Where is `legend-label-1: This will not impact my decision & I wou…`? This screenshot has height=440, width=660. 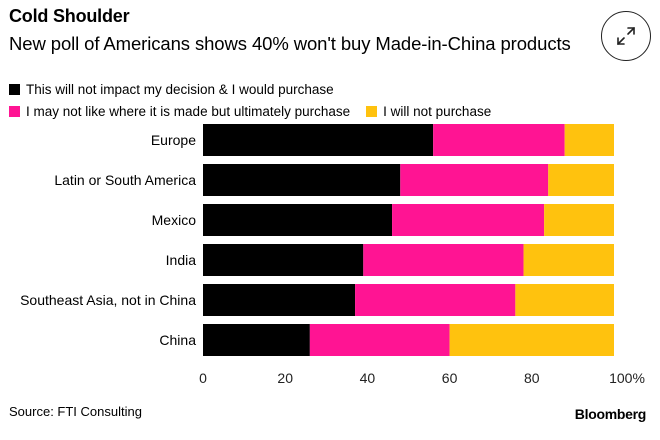
legend-label-1: This will not impact my decision & I wou… is located at coordinates (180, 89).